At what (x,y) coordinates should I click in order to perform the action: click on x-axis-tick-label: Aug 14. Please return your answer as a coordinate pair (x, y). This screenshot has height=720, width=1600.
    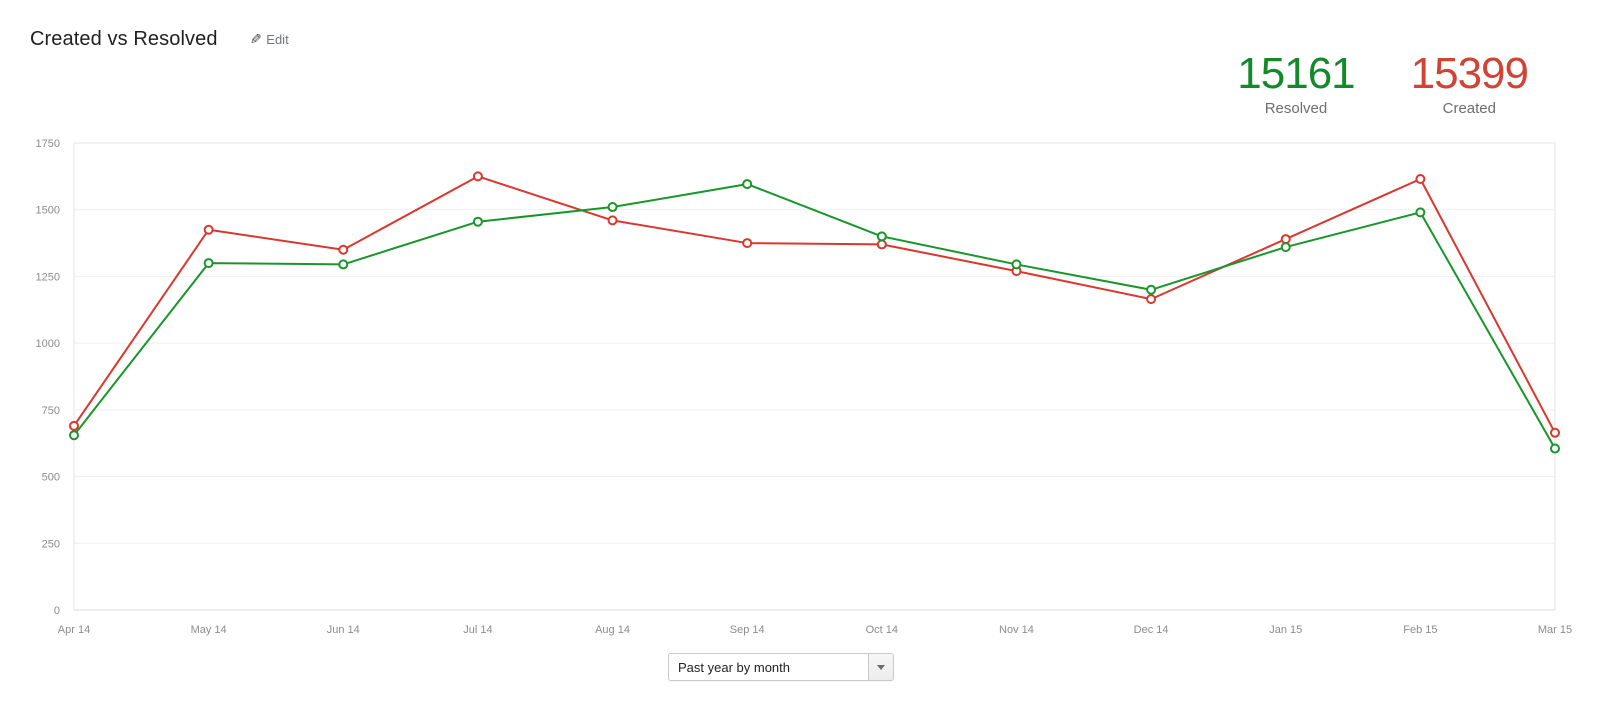
    Looking at the image, I should click on (612, 630).